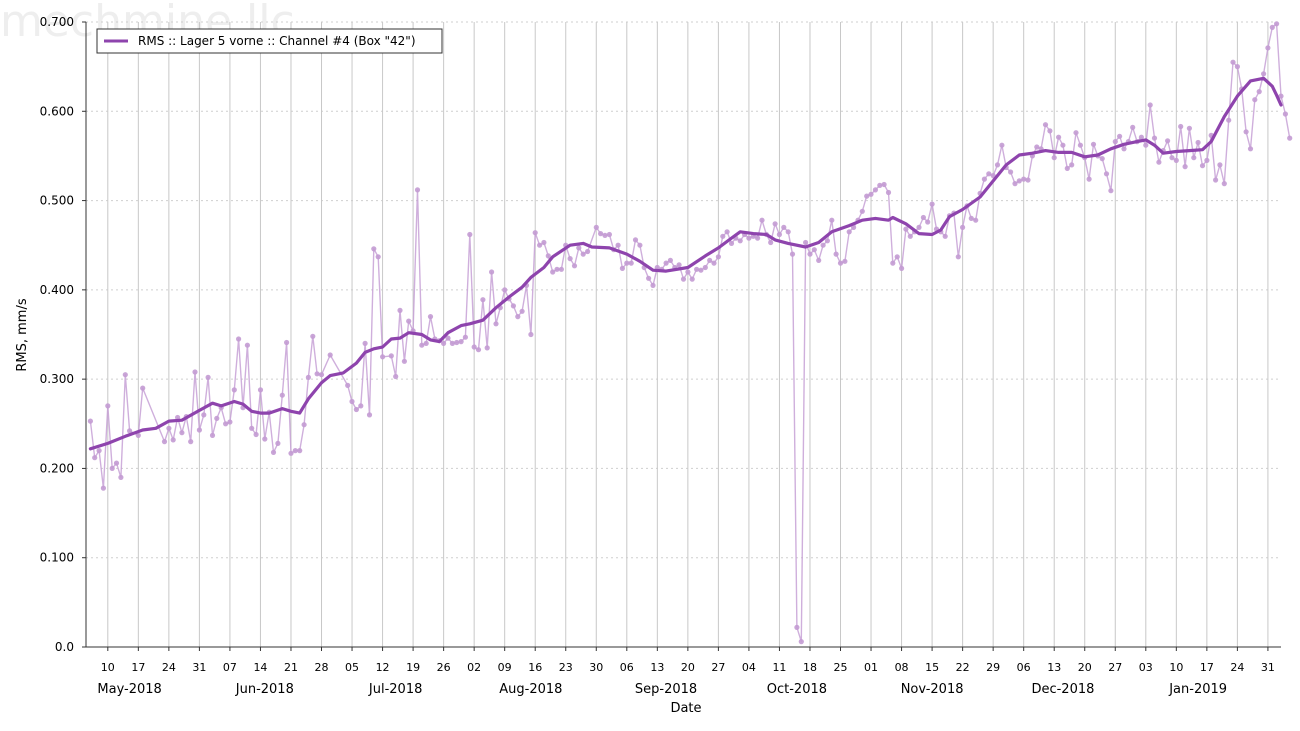  I want to click on x-day-label: 01, so click(871, 667).